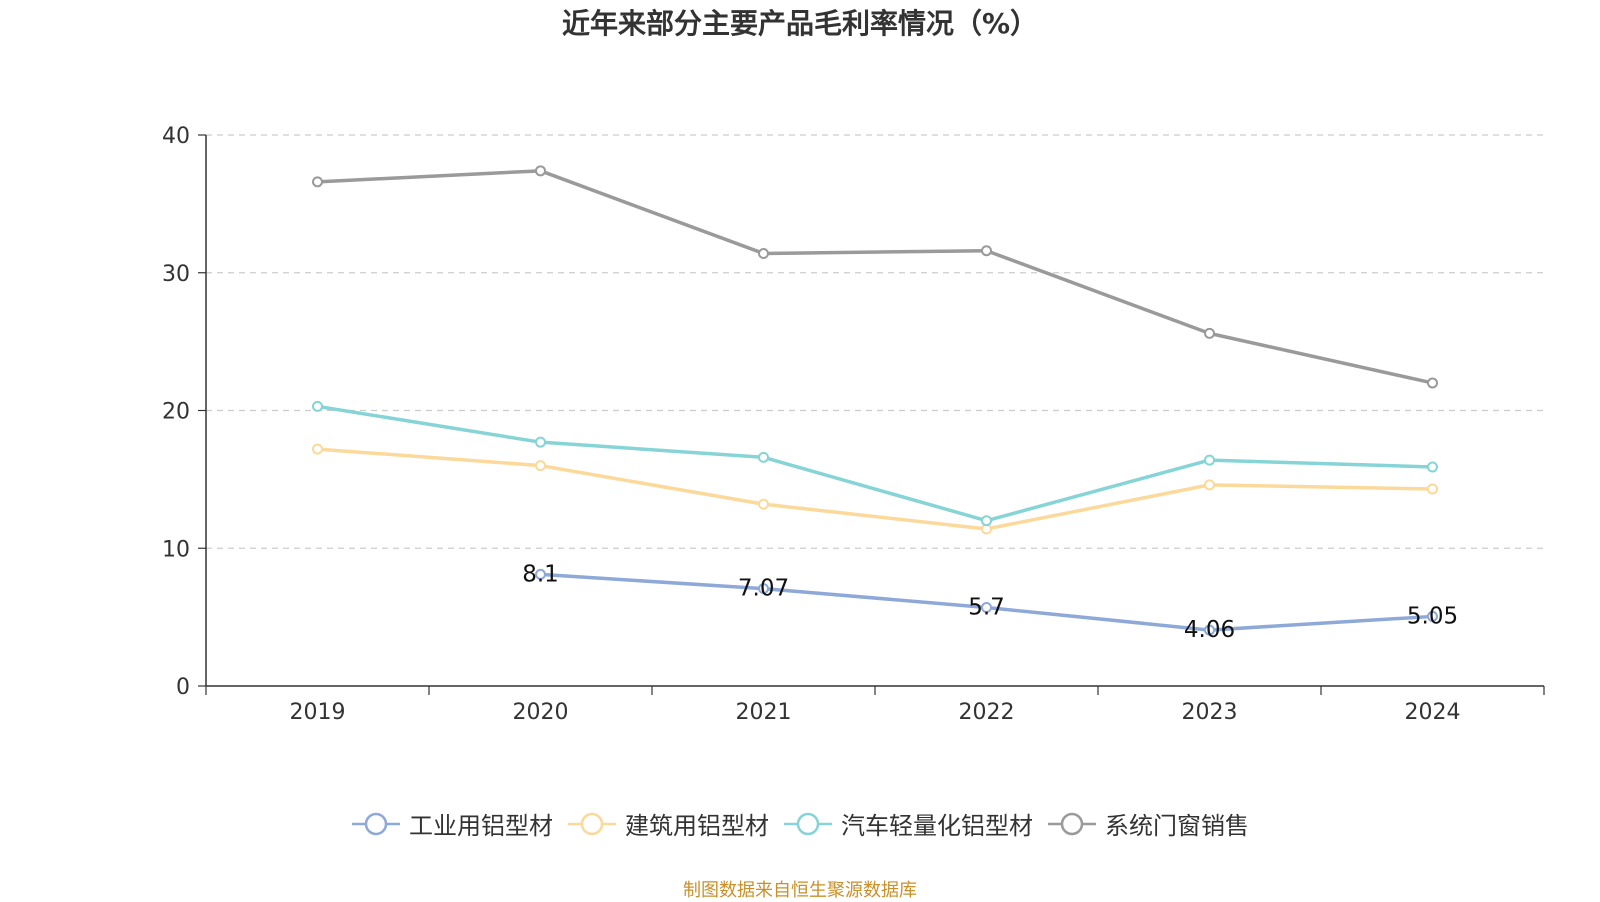  I want to click on legend-label: 汽车轻量化铝型材, so click(937, 826).